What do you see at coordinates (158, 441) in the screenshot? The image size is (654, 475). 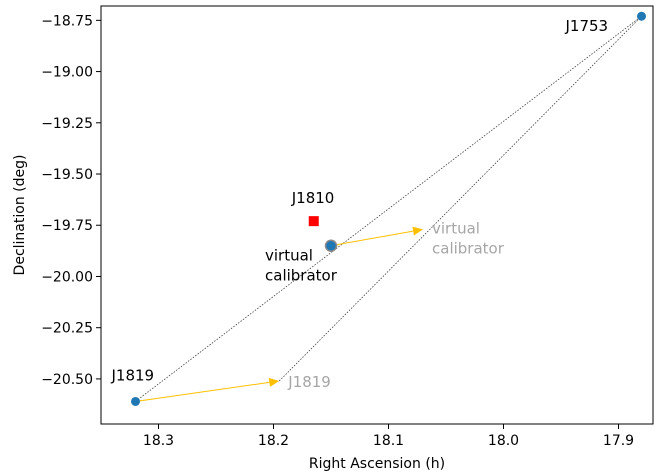 I see `x-tick-label: 18.3` at bounding box center [158, 441].